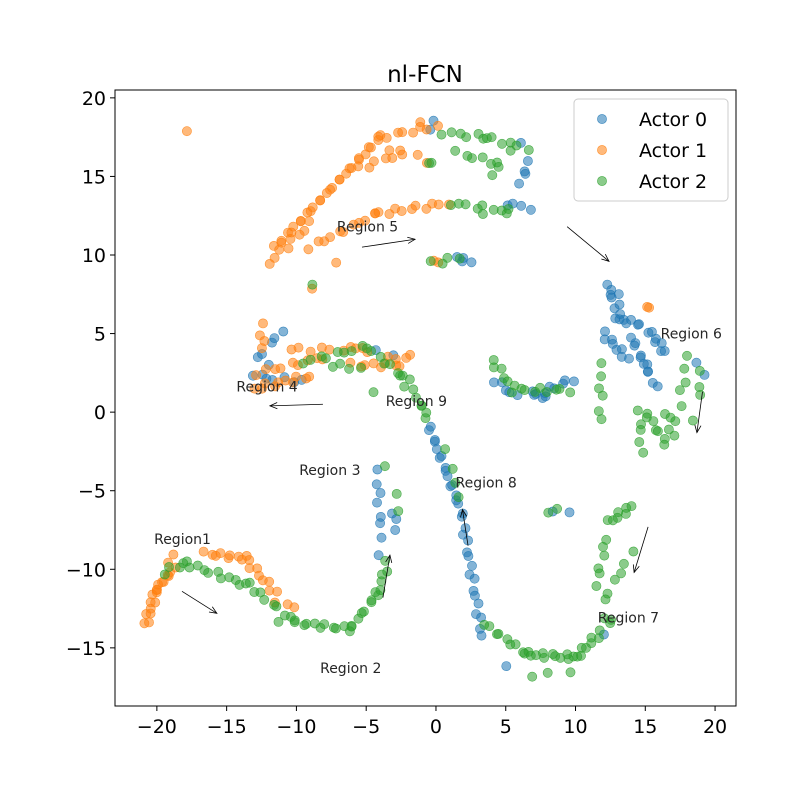 This screenshot has width=800, height=800. I want to click on x-tick-label: −15, so click(227, 727).